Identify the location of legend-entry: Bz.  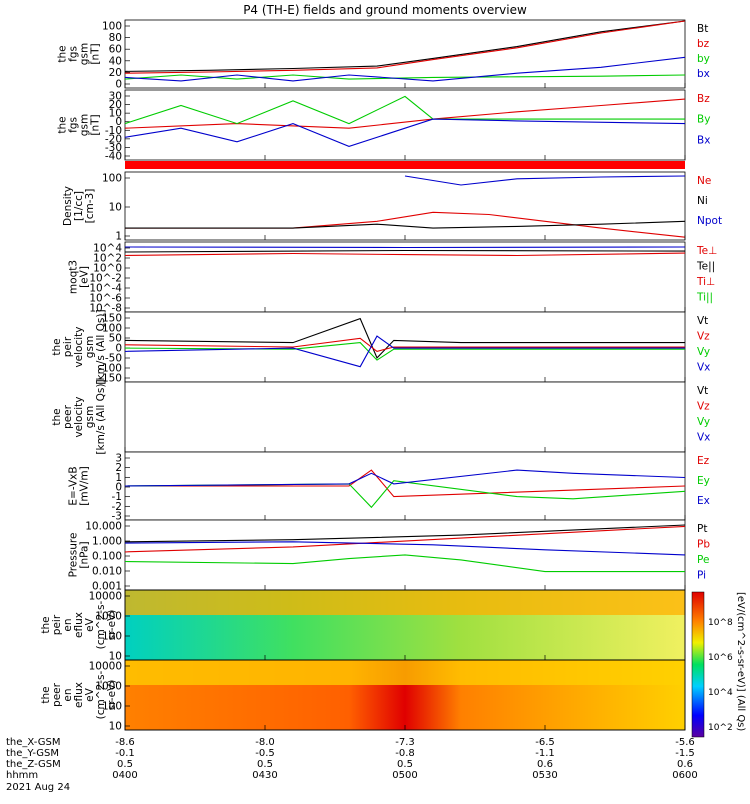
(703, 99).